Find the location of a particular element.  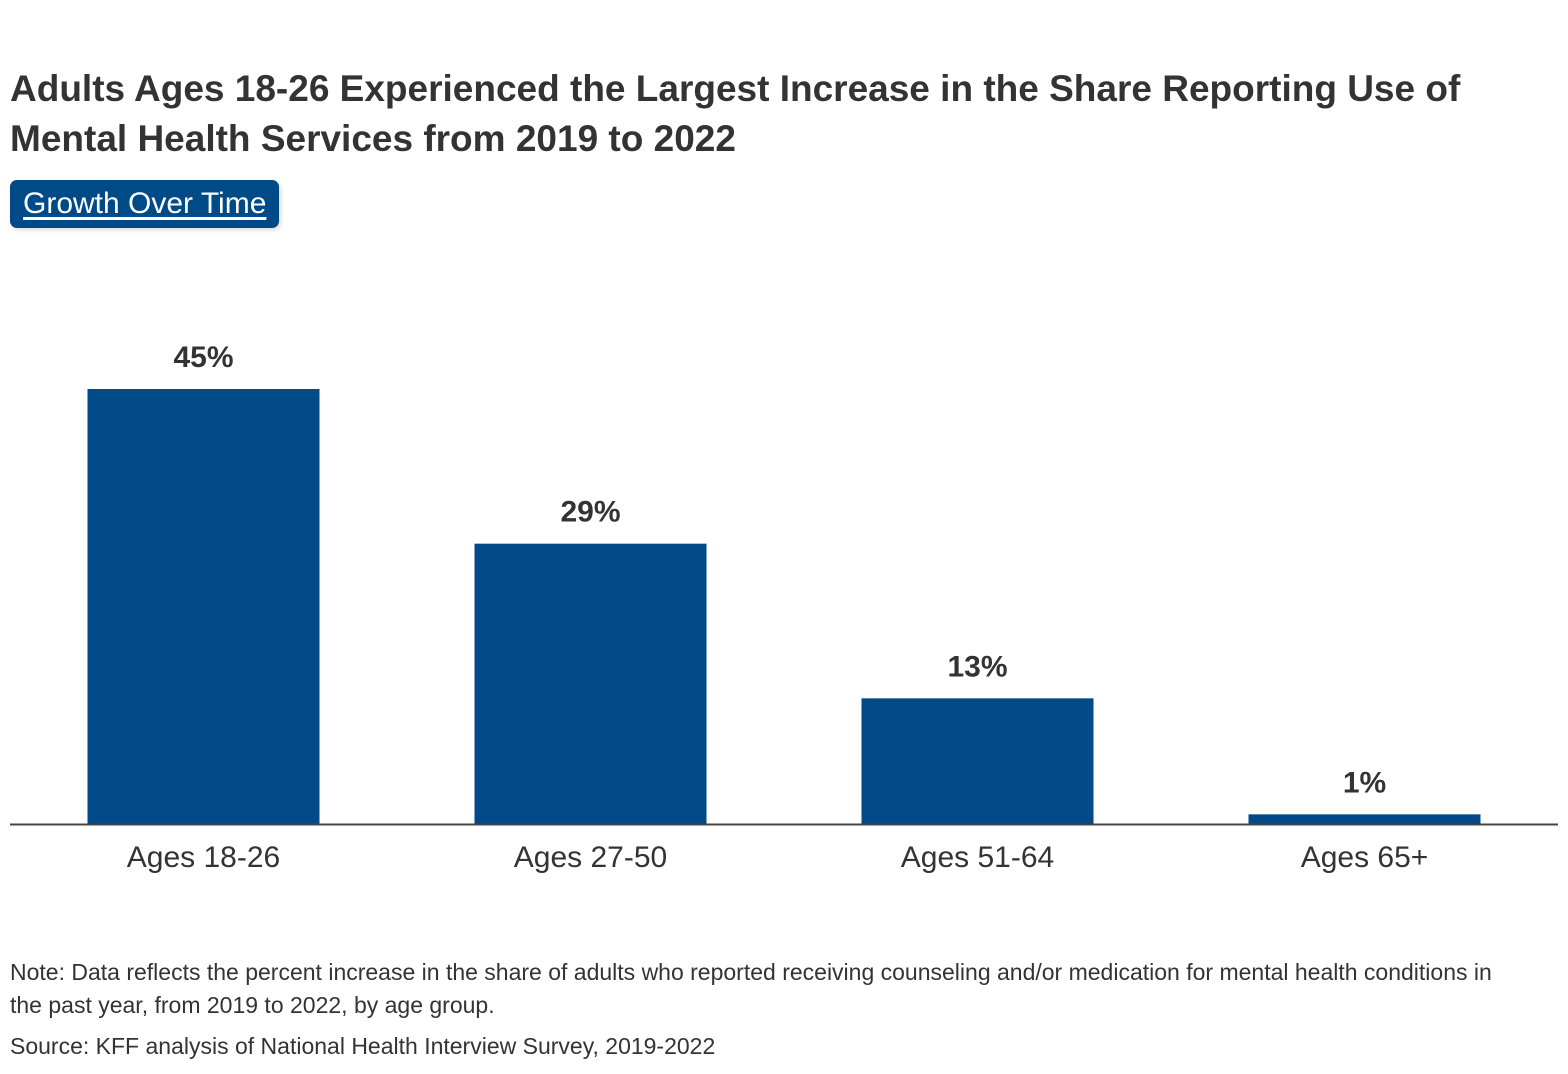

growth-over-time-label: Growth Over Time is located at coordinates (145, 203).